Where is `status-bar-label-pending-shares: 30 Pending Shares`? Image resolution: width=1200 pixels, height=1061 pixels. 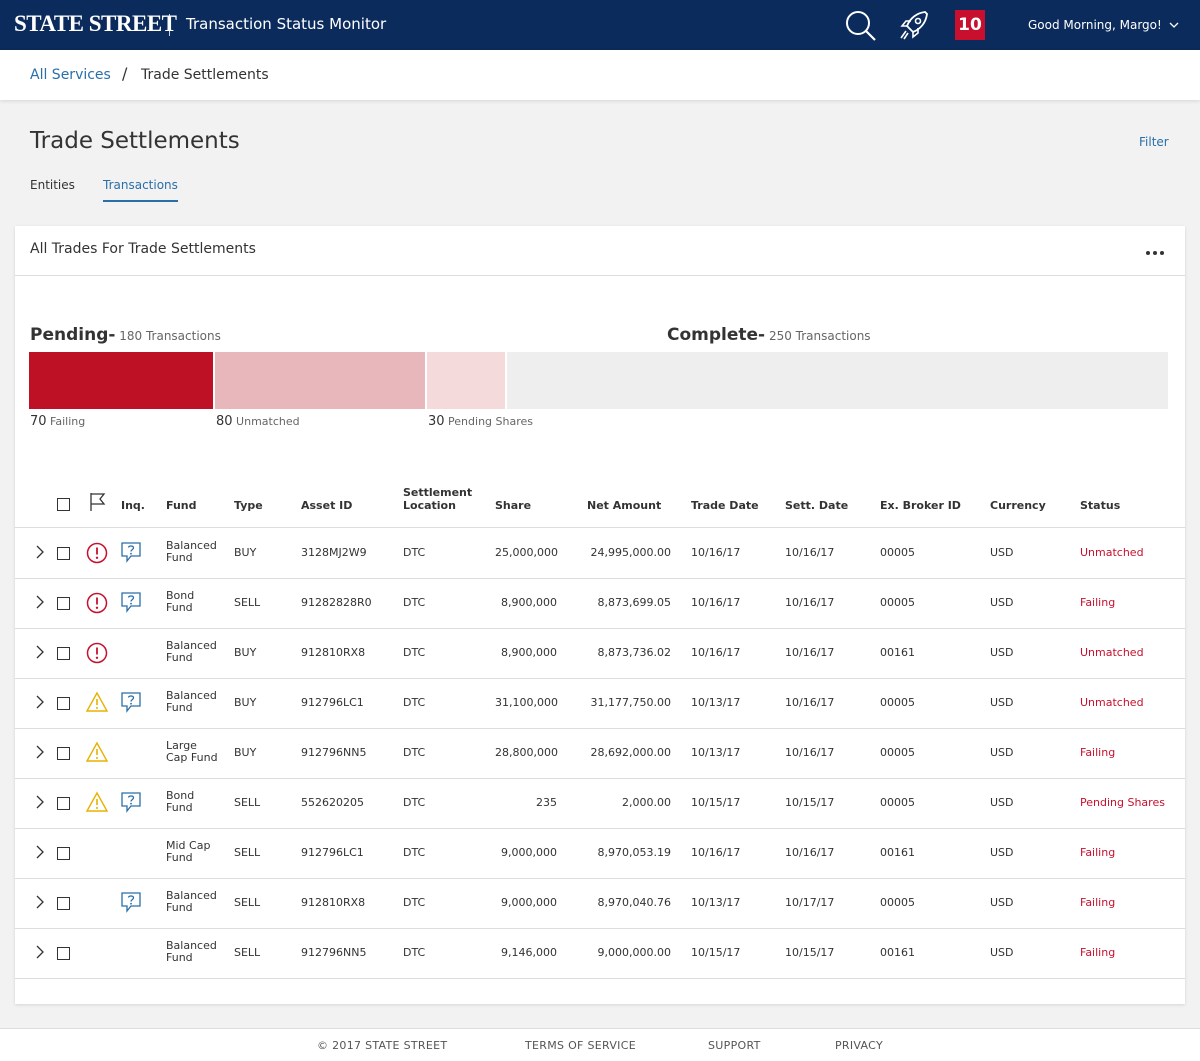
status-bar-label-pending-shares: 30 Pending Shares is located at coordinates (480, 421).